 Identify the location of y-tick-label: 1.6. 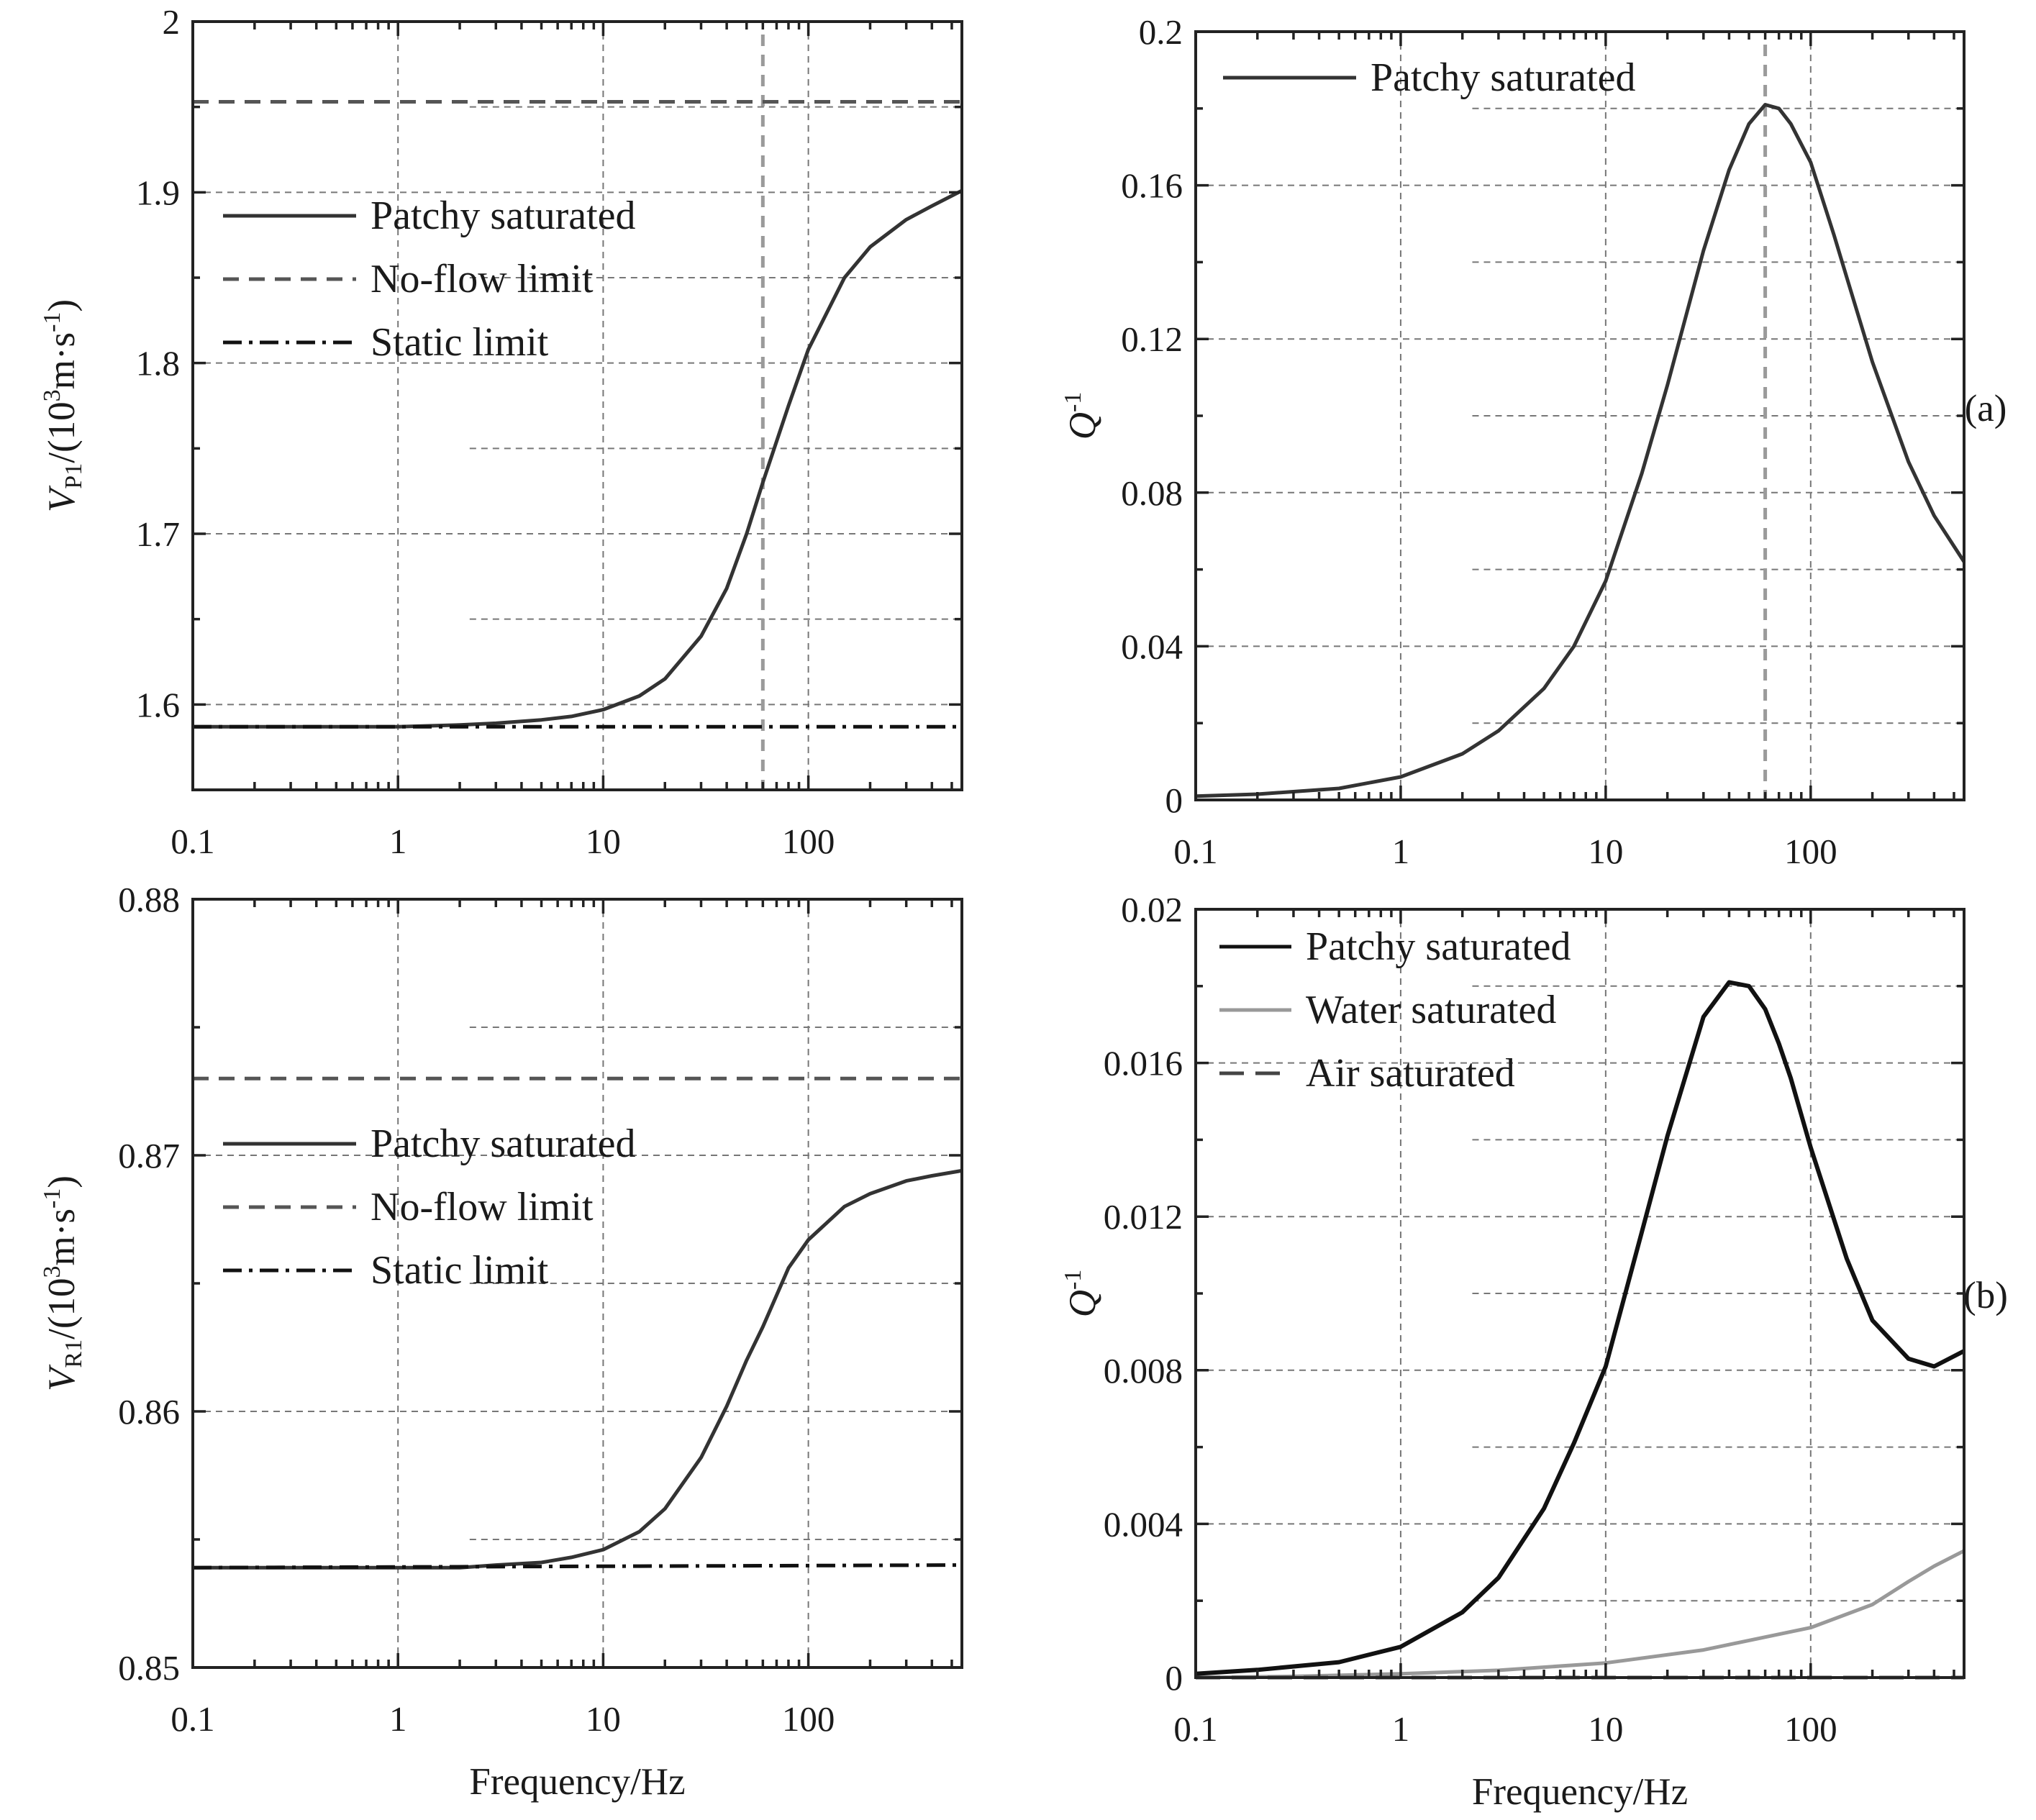
(158, 704).